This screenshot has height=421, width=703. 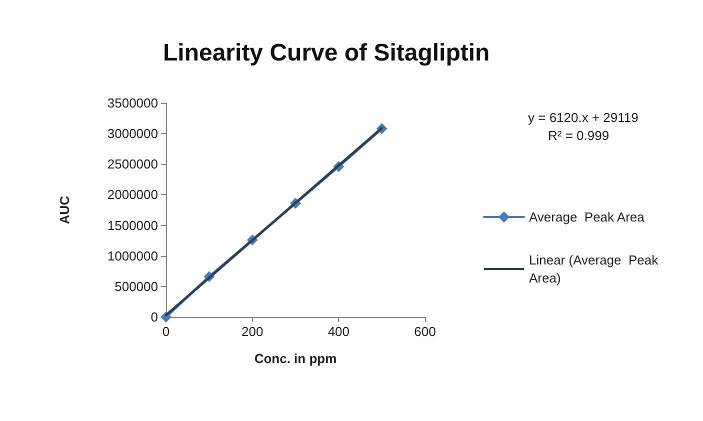 I want to click on chart-title: Linearity Curve of Sitagliptin, so click(x=326, y=53).